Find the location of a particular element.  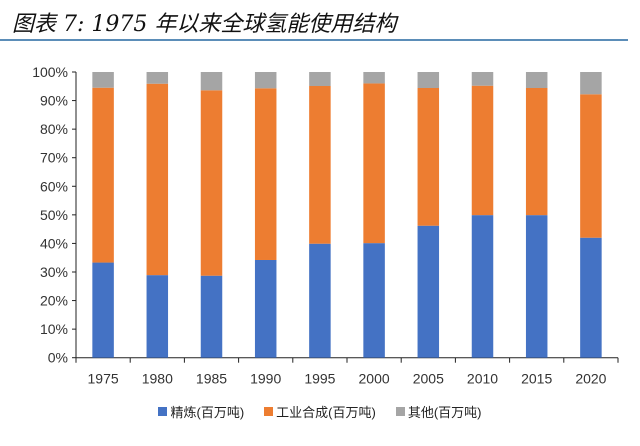

legend: 精炼(百万吨) 工业合成(百万吨) 其他(百万吨) is located at coordinates (320, 411).